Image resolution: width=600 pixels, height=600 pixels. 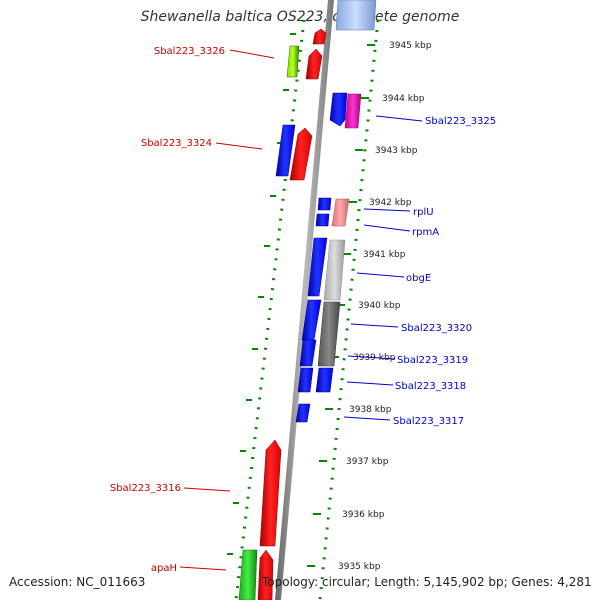 I want to click on left-label-lines, so click(x=227, y=310).